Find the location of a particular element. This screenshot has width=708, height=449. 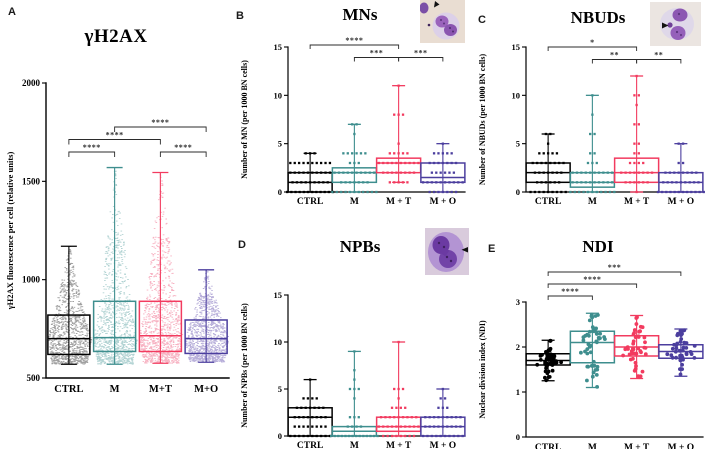

micrograph-micronucleus-icon is located at coordinates (442, 21).